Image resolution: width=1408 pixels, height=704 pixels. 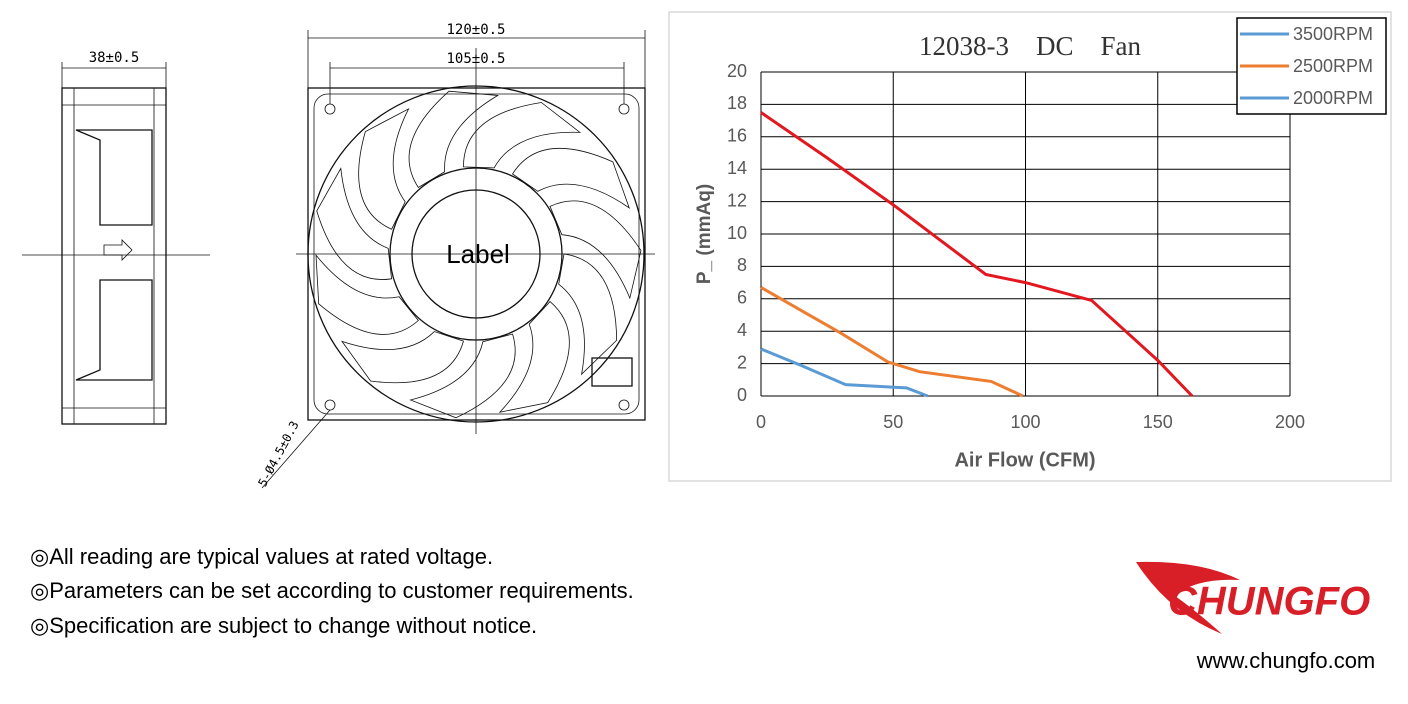 What do you see at coordinates (742, 362) in the screenshot?
I see `y-tick-label: 2` at bounding box center [742, 362].